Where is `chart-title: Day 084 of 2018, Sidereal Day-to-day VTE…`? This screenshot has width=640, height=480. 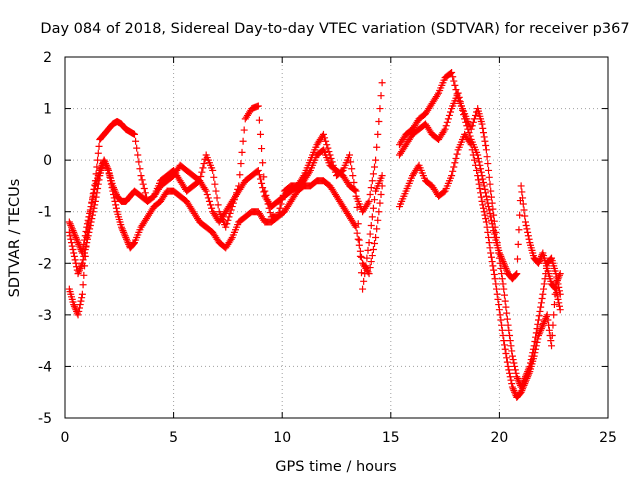
chart-title: Day 084 of 2018, Sidereal Day-to-day VTE… is located at coordinates (334, 29).